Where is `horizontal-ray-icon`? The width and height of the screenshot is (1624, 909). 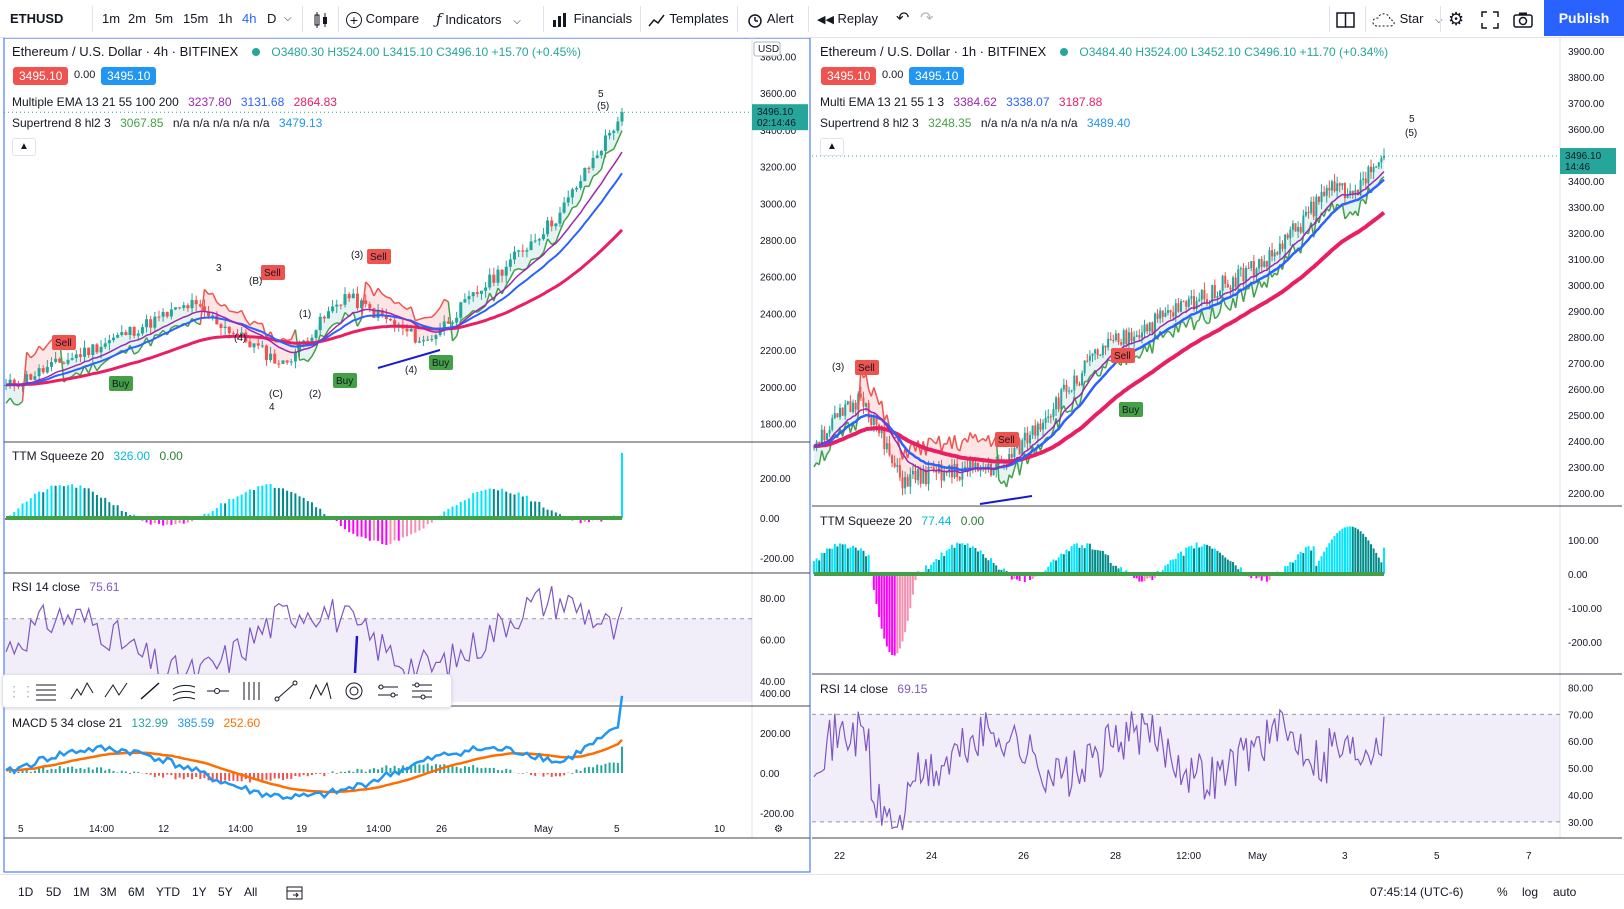 horizontal-ray-icon is located at coordinates (218, 691).